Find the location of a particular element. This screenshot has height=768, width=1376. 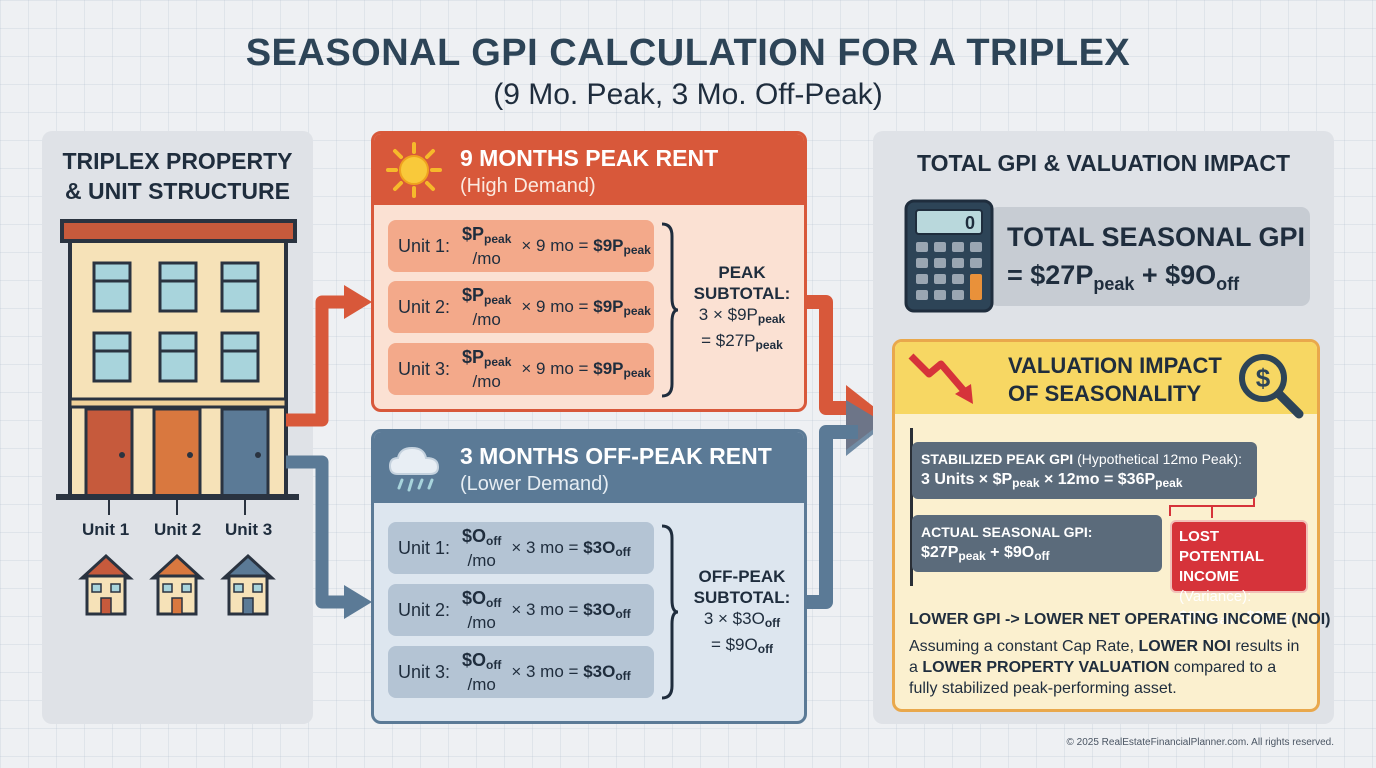

offpeak-brace is located at coordinates (670, 612).